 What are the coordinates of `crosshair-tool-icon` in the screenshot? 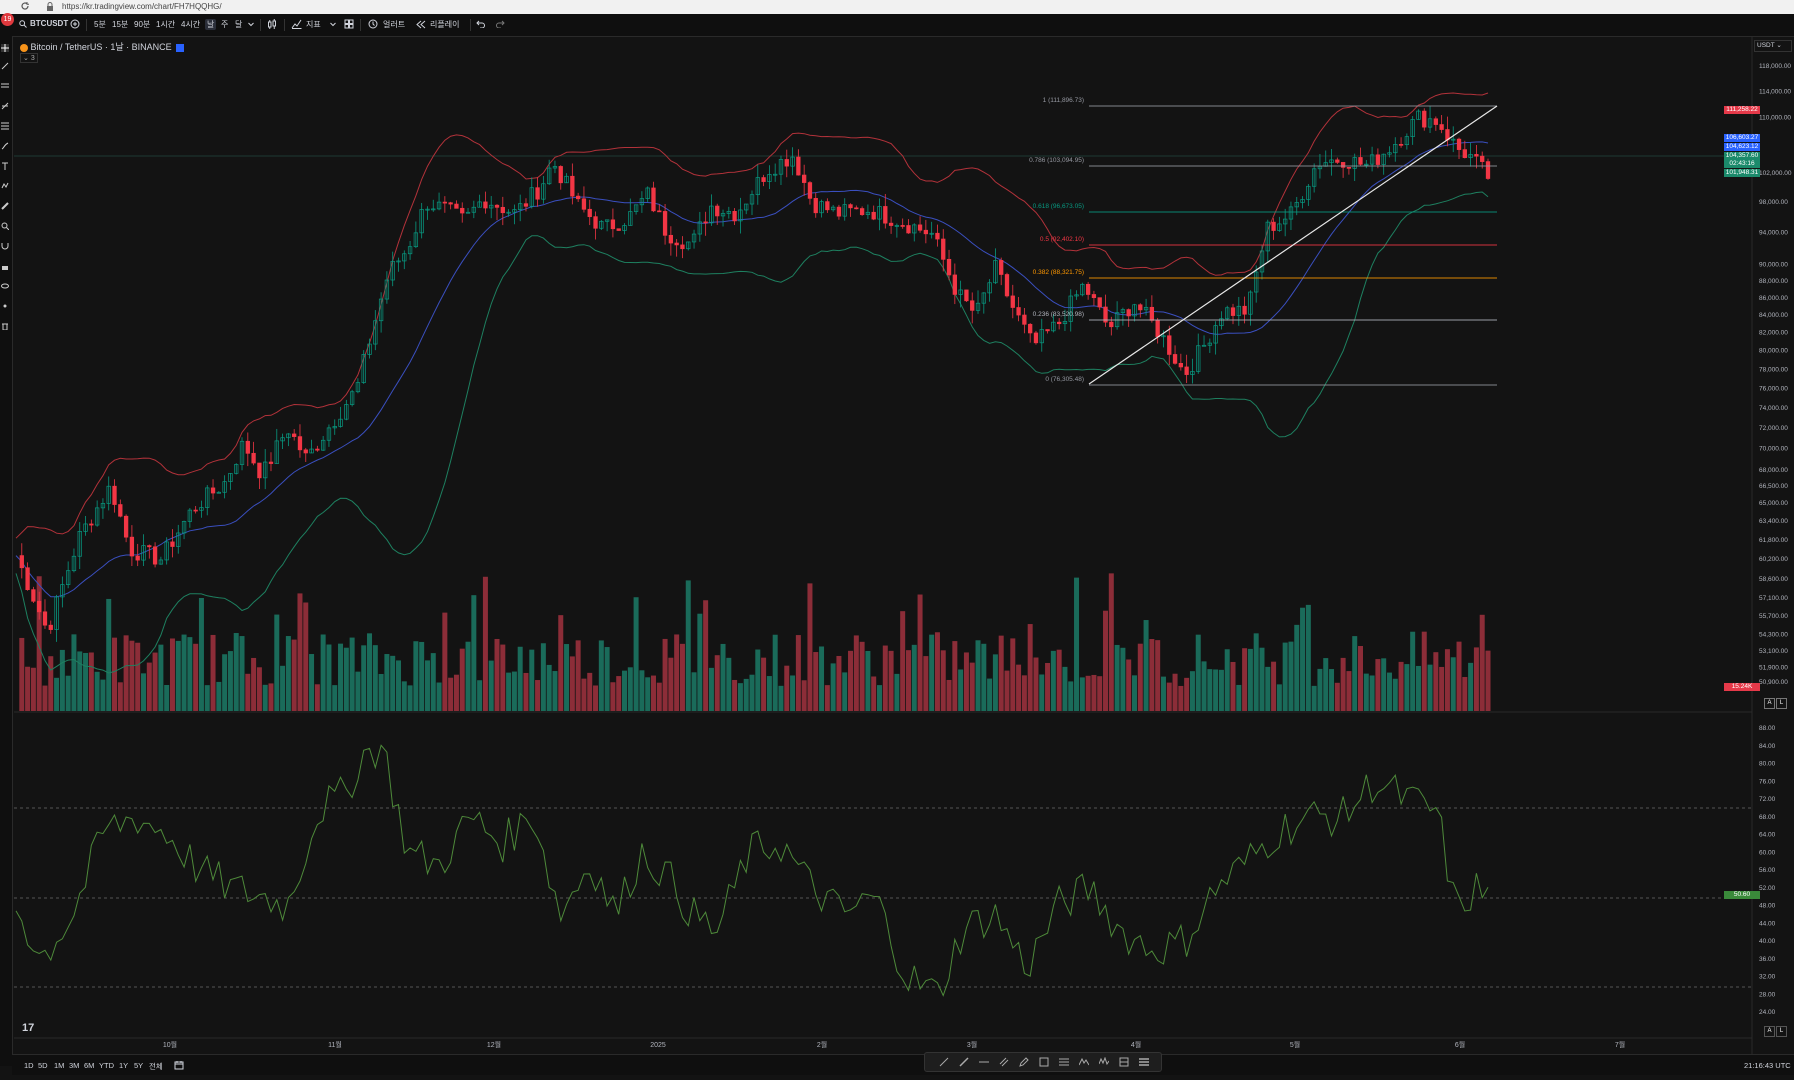 It's located at (5, 48).